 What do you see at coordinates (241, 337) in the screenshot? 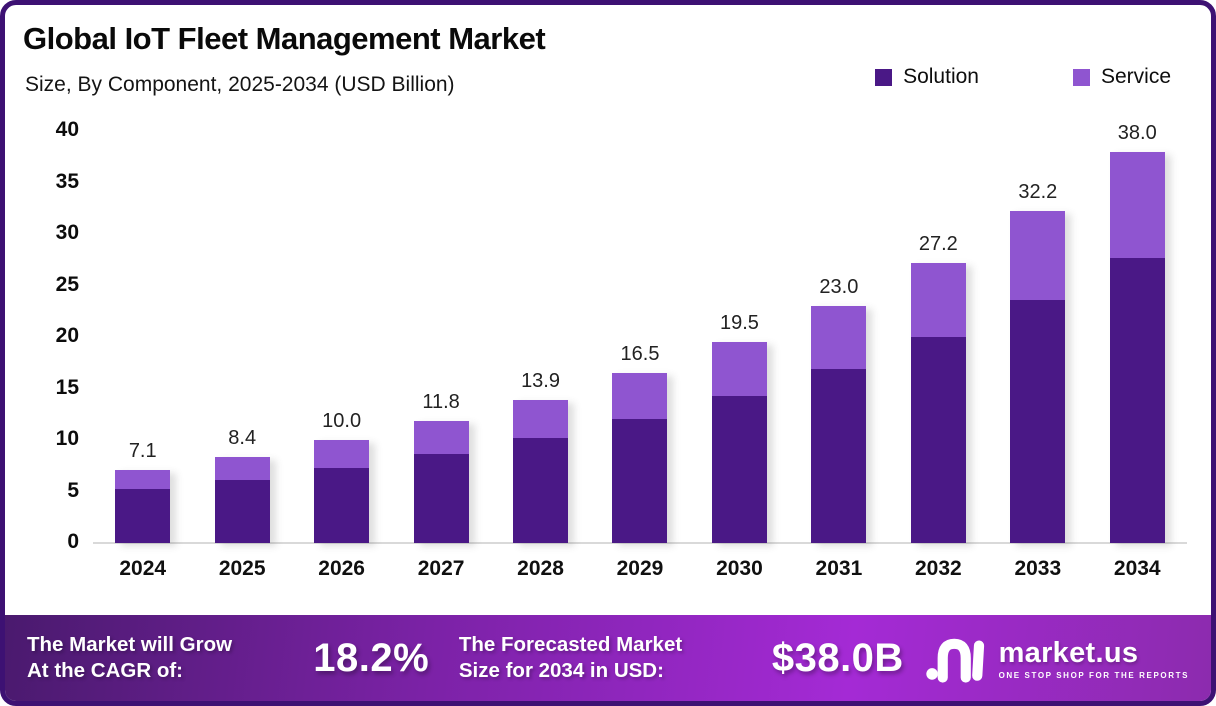
I see `bar-2025: 8.4` at bounding box center [241, 337].